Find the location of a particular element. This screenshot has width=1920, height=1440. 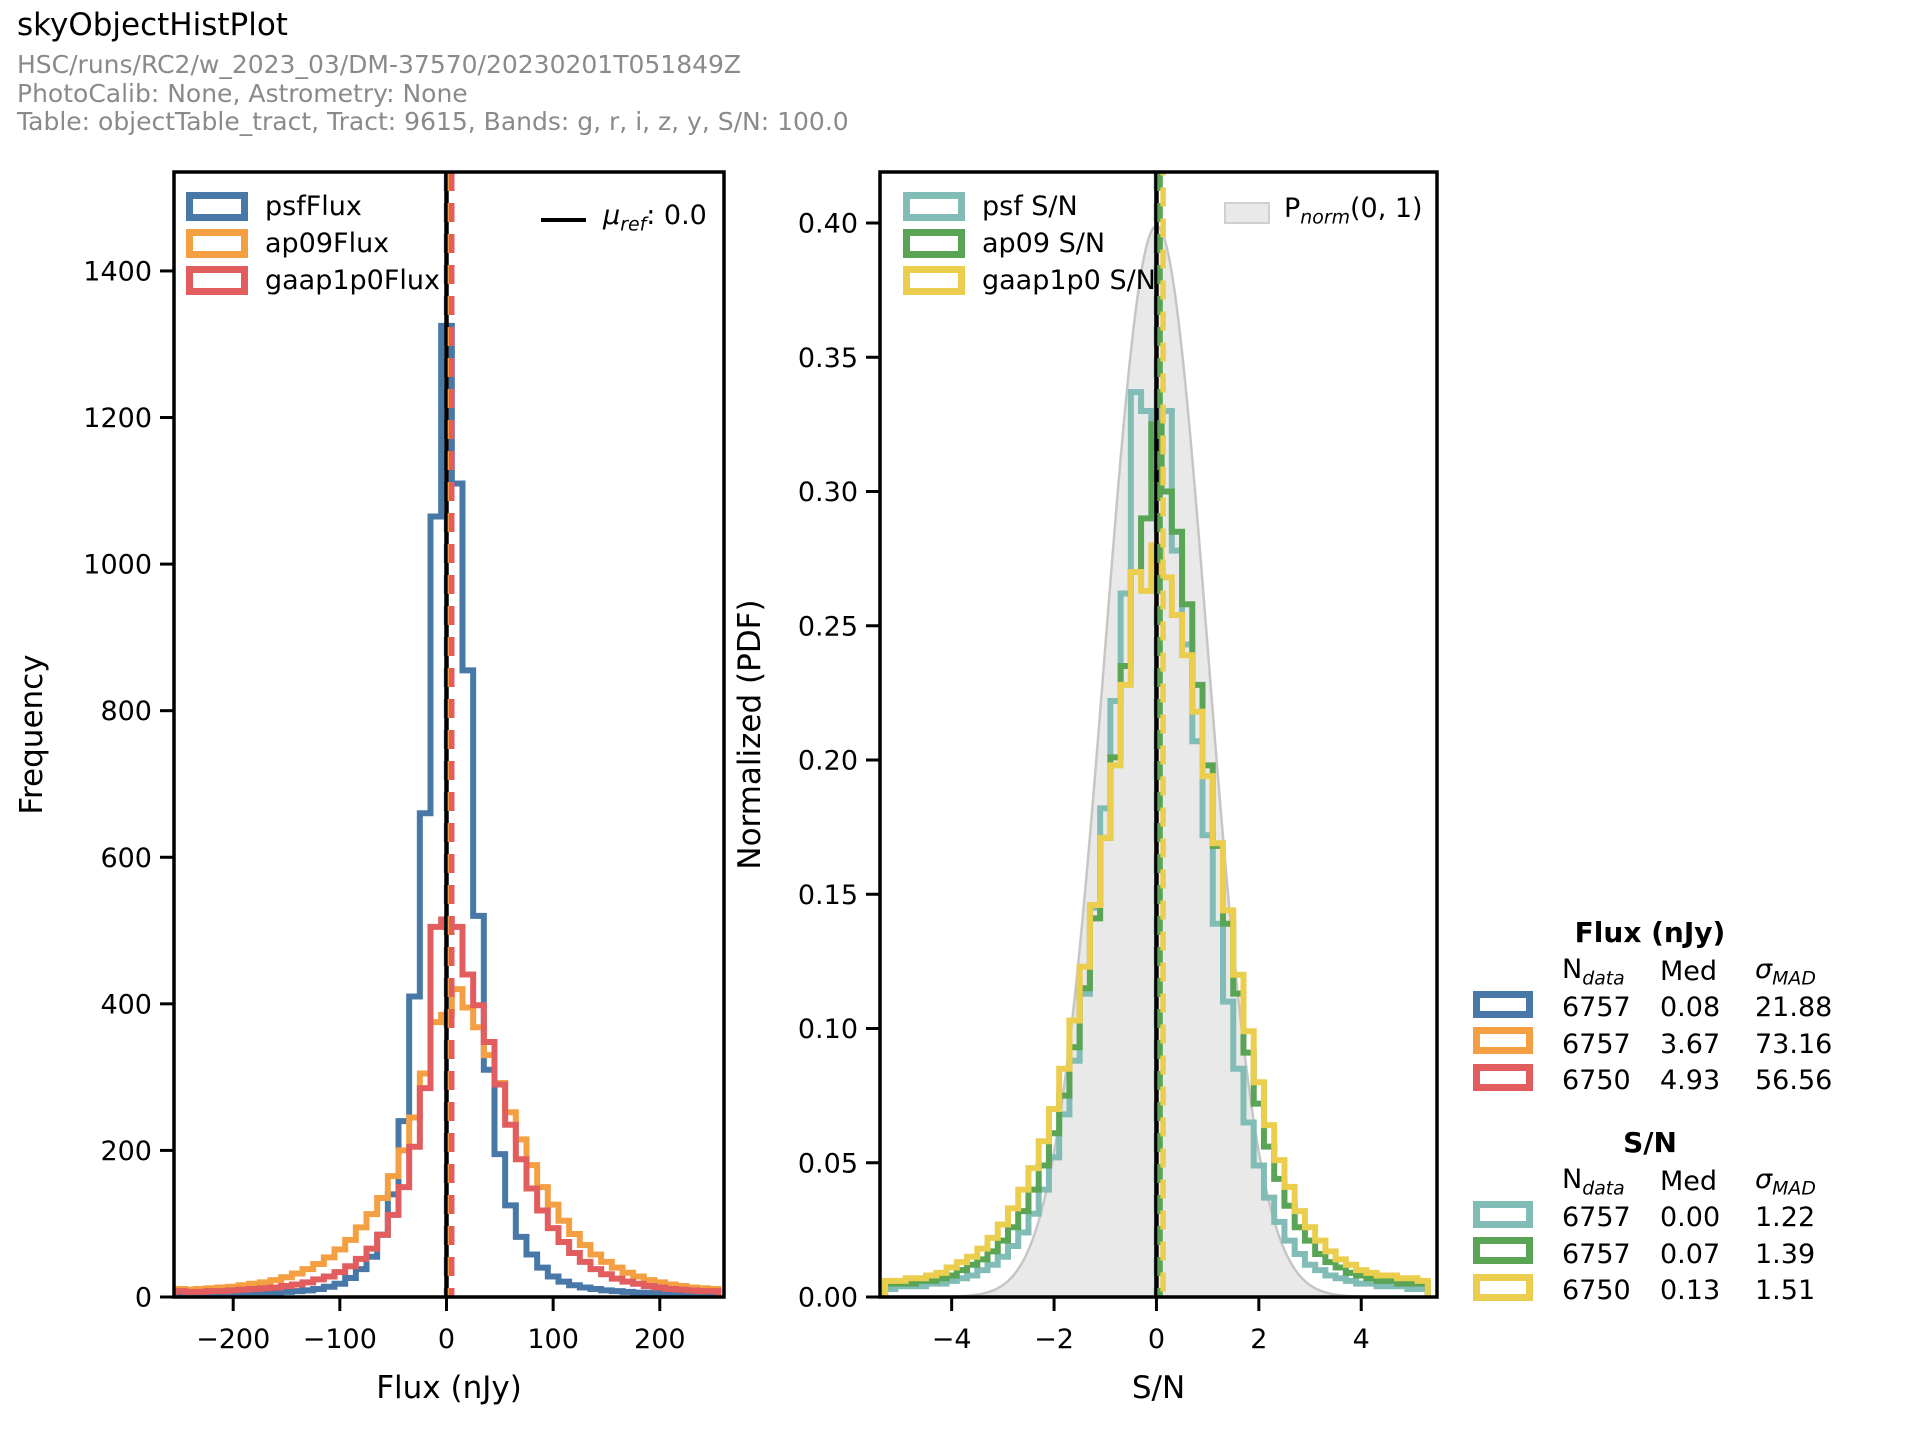

legend-label: ap09Flux is located at coordinates (327, 243).